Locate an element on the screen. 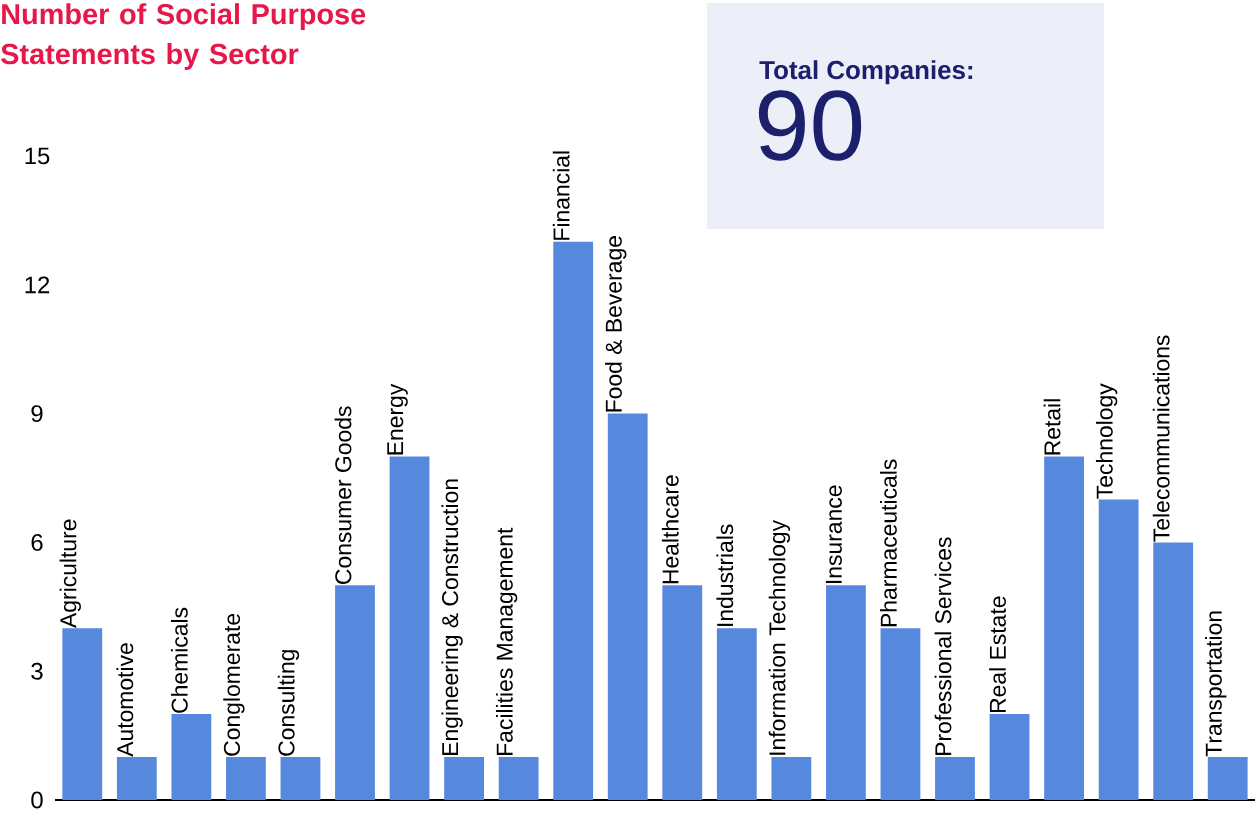 Image resolution: width=1259 pixels, height=825 pixels. x-tick-label: Conglomerate is located at coordinates (234, 684).